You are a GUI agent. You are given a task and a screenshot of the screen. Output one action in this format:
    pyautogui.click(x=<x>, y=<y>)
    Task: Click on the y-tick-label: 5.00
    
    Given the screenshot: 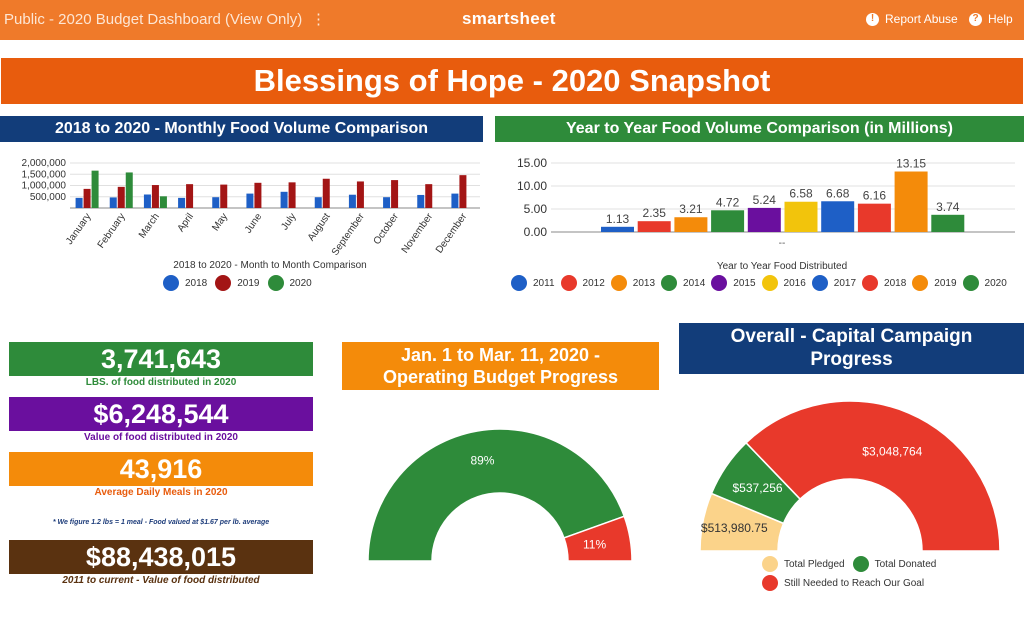 What is the action you would take?
    pyautogui.click(x=536, y=209)
    